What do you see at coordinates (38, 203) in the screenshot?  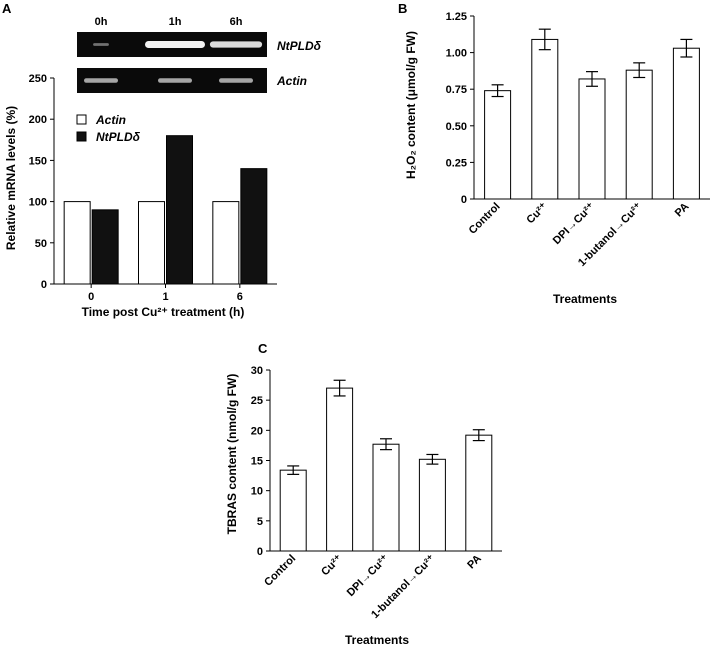 I see `y-tick-label: 100` at bounding box center [38, 203].